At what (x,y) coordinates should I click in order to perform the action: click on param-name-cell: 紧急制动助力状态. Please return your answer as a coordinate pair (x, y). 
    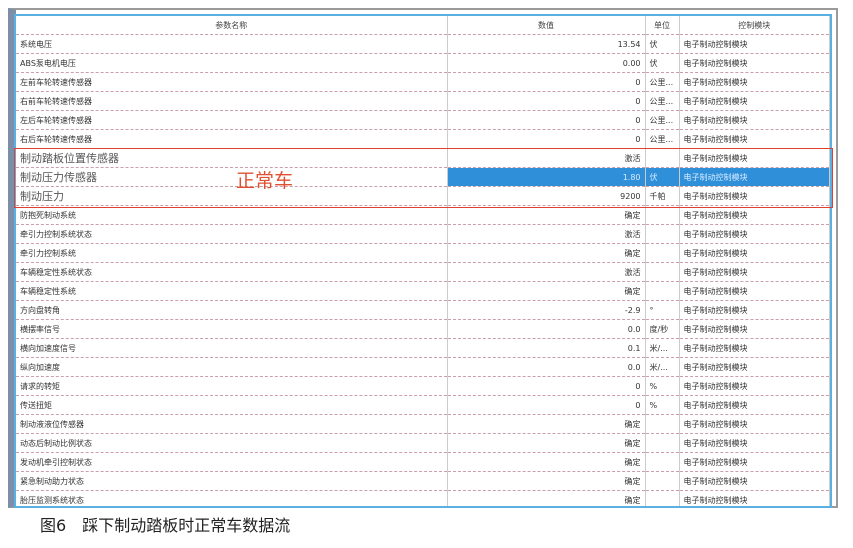
    Looking at the image, I should click on (232, 481).